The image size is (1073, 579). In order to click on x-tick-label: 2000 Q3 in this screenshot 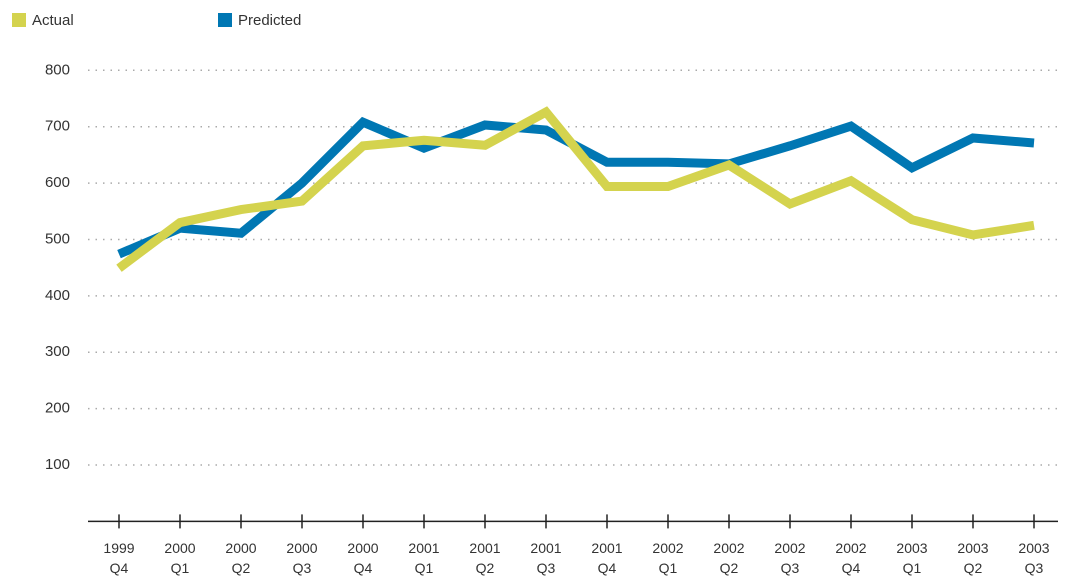, I will do `click(302, 558)`.